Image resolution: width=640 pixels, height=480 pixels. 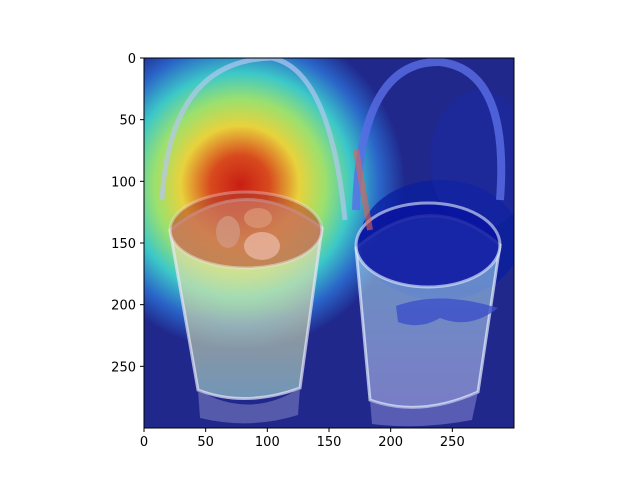 What do you see at coordinates (267, 442) in the screenshot?
I see `x-tick-label: 100` at bounding box center [267, 442].